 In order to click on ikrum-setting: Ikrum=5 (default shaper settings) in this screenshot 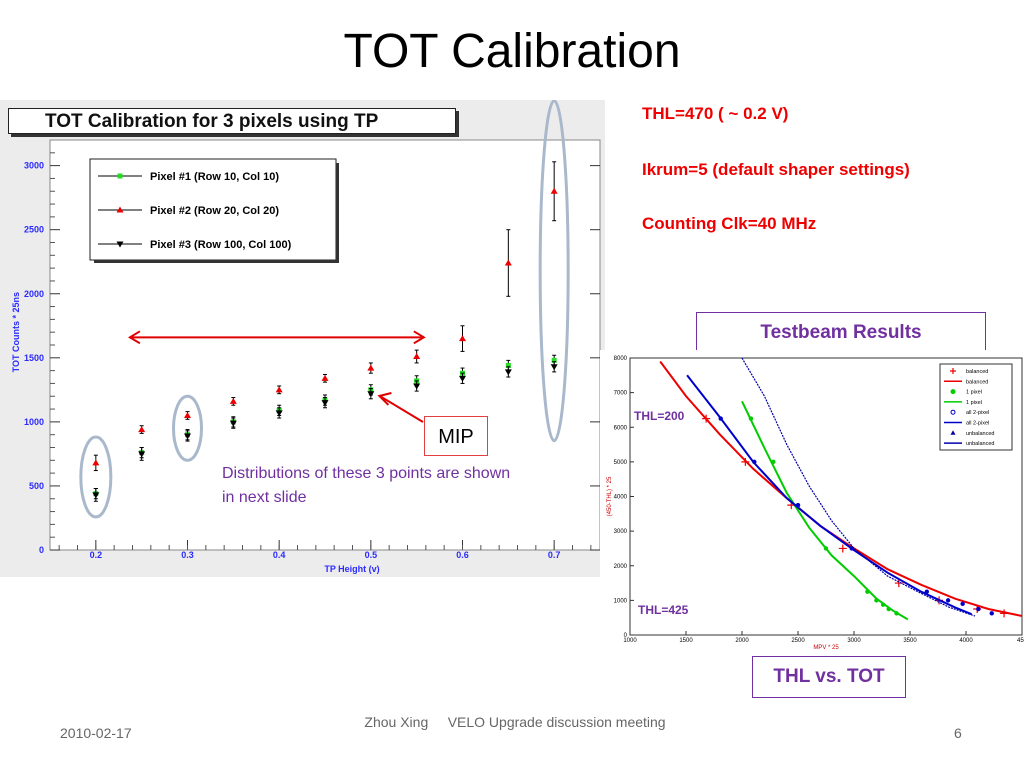, I will do `click(776, 169)`.